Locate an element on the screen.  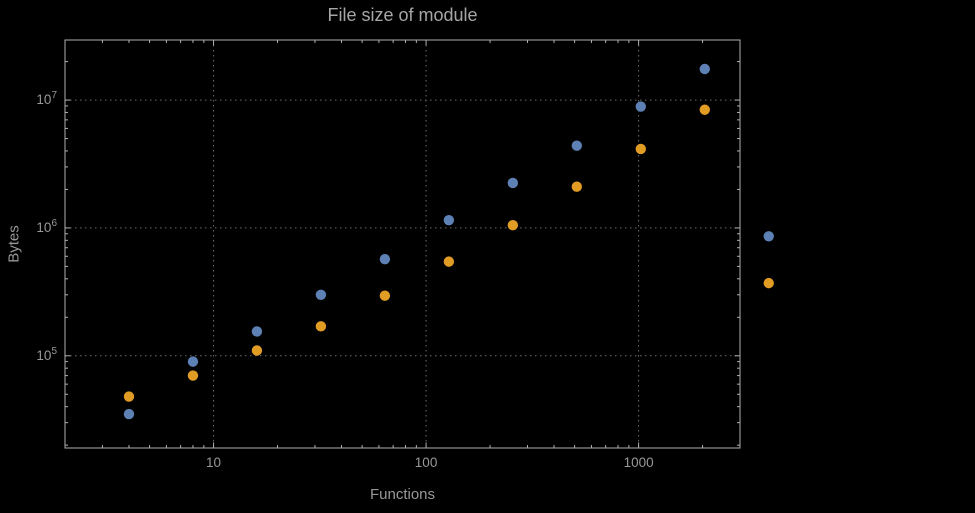
plot-title: File size of module is located at coordinates (402, 15).